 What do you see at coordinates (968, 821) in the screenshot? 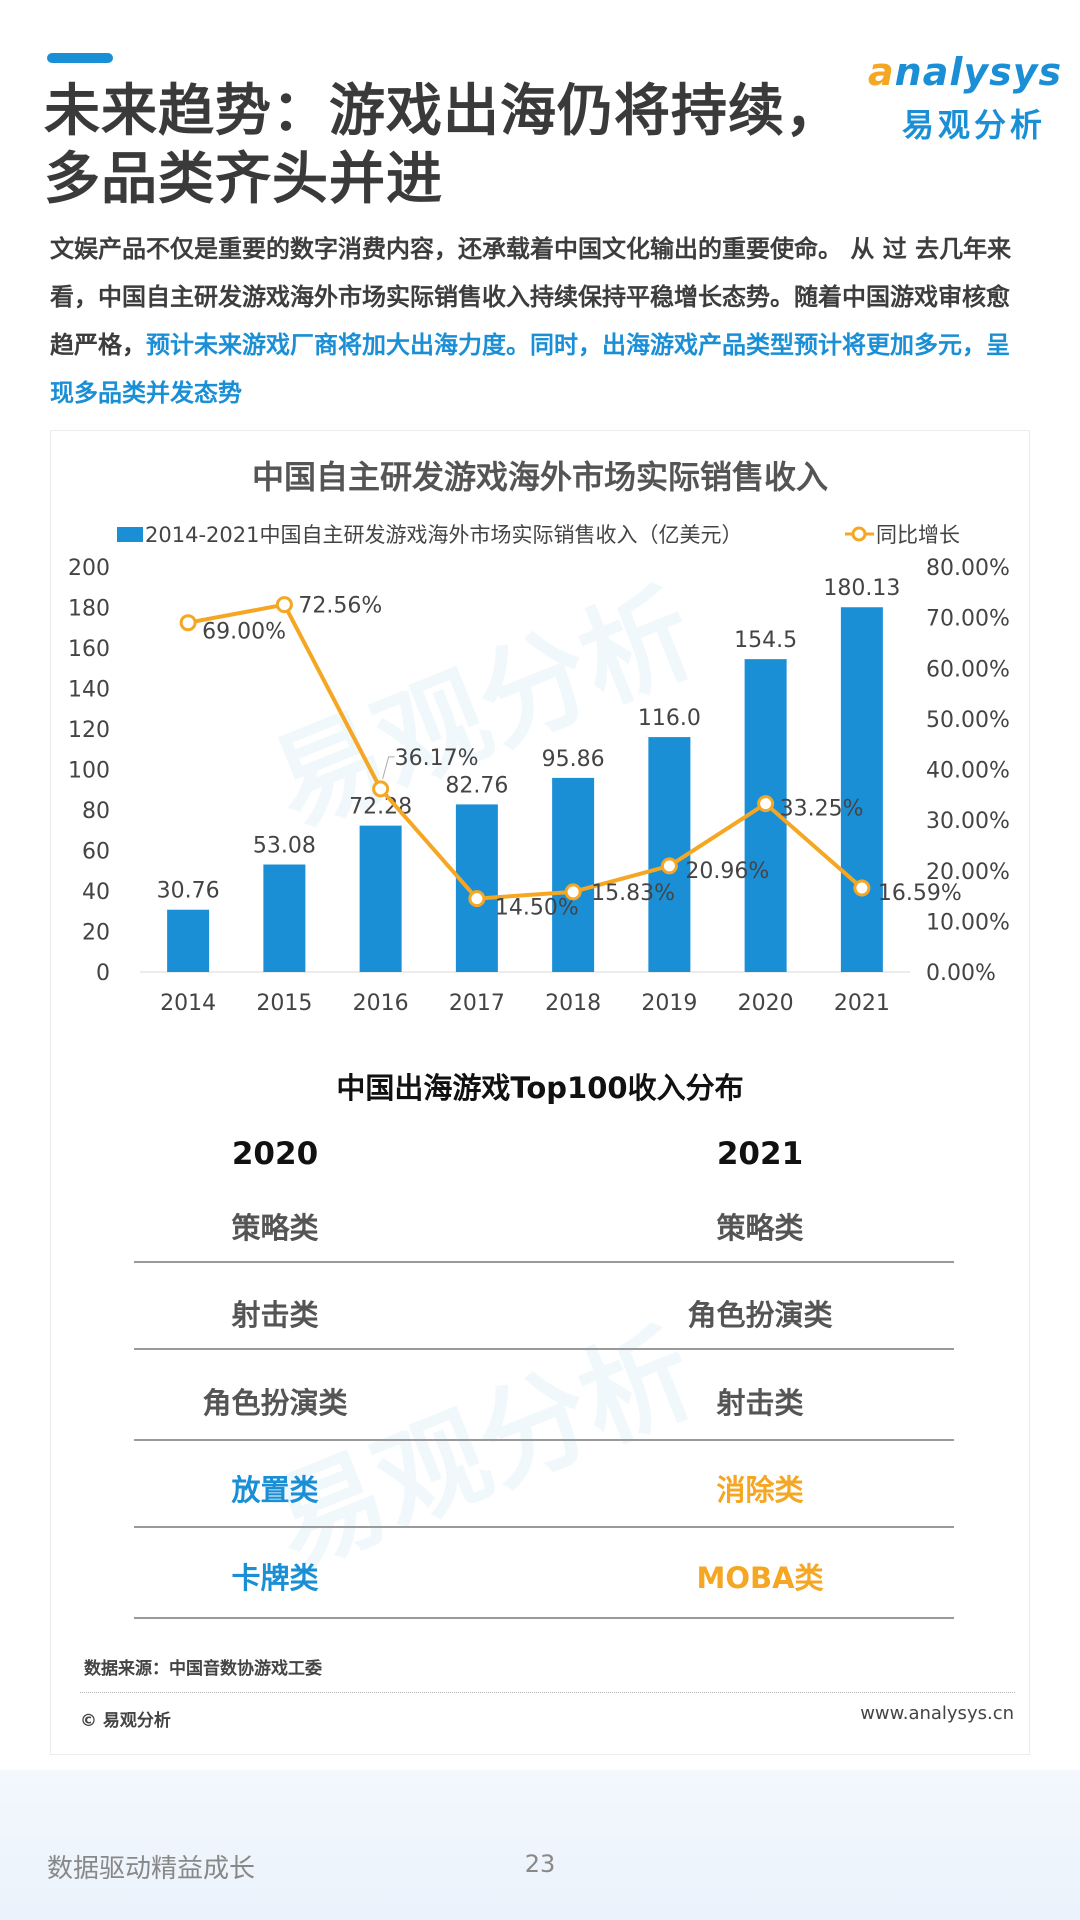
I see `y-right-tick-label: 30.00%` at bounding box center [968, 821].